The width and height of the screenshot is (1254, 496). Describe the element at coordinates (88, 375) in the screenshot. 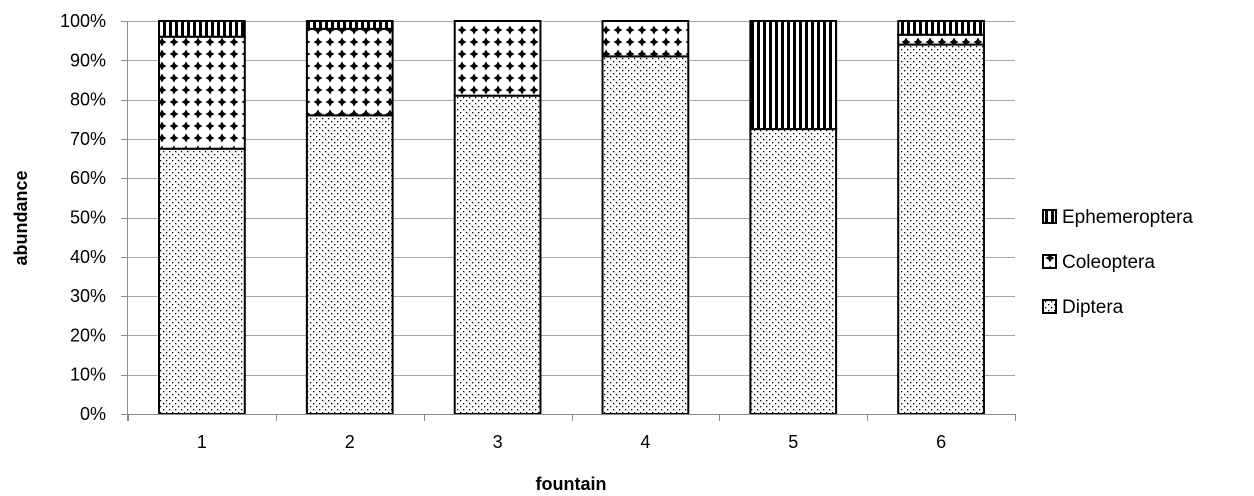

I see `y-tick-label: 10%` at that location.